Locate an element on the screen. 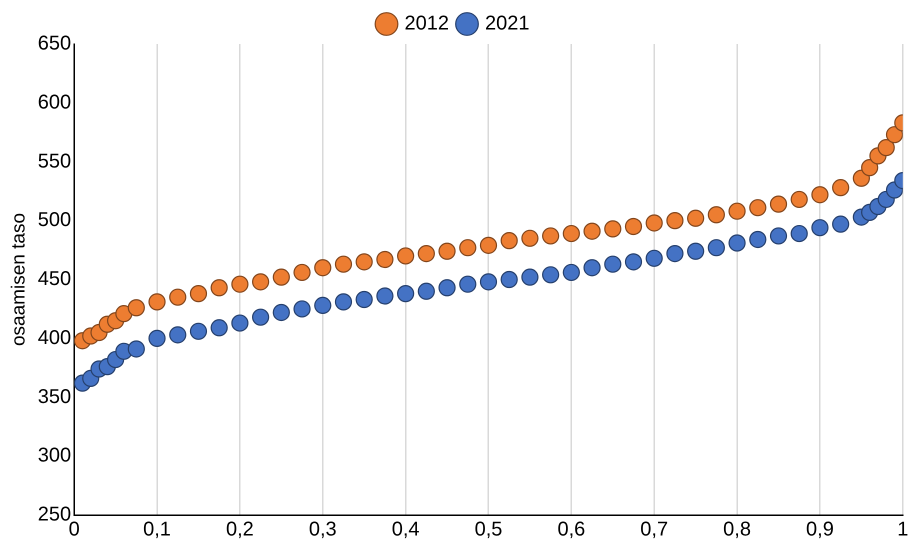 Image resolution: width=912 pixels, height=549 pixels. x-tick-label: 0,7 is located at coordinates (654, 529).